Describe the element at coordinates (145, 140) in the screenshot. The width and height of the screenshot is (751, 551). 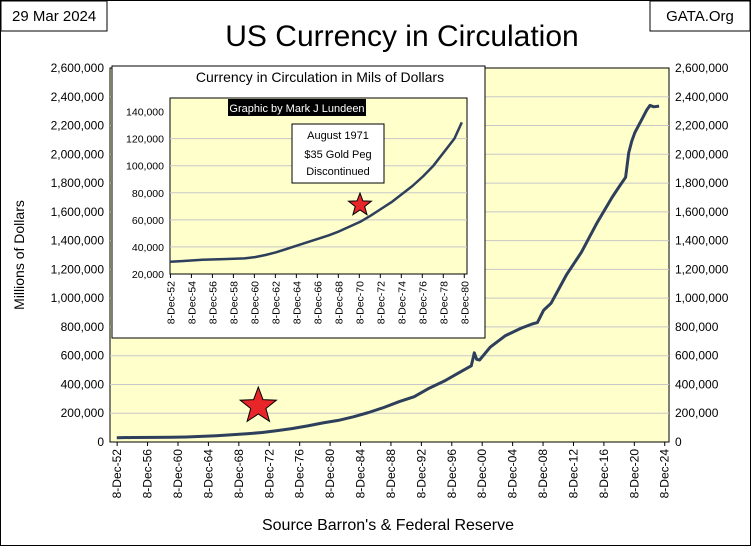
I see `y-tick-label: 120,000` at that location.